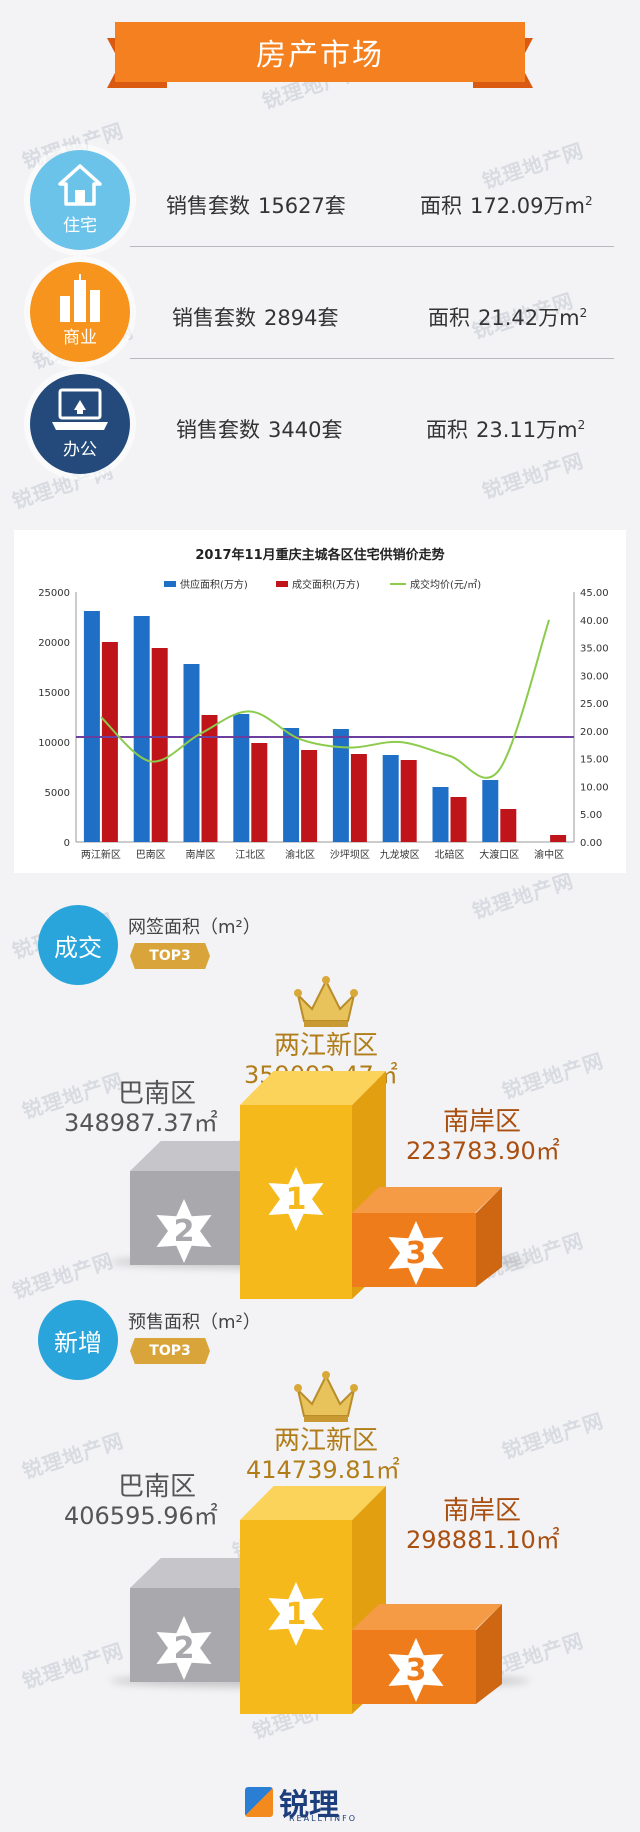 This screenshot has width=640, height=1832. What do you see at coordinates (141, 1123) in the screenshot?
I see `deals-second-value: 348987.37㎡` at bounding box center [141, 1123].